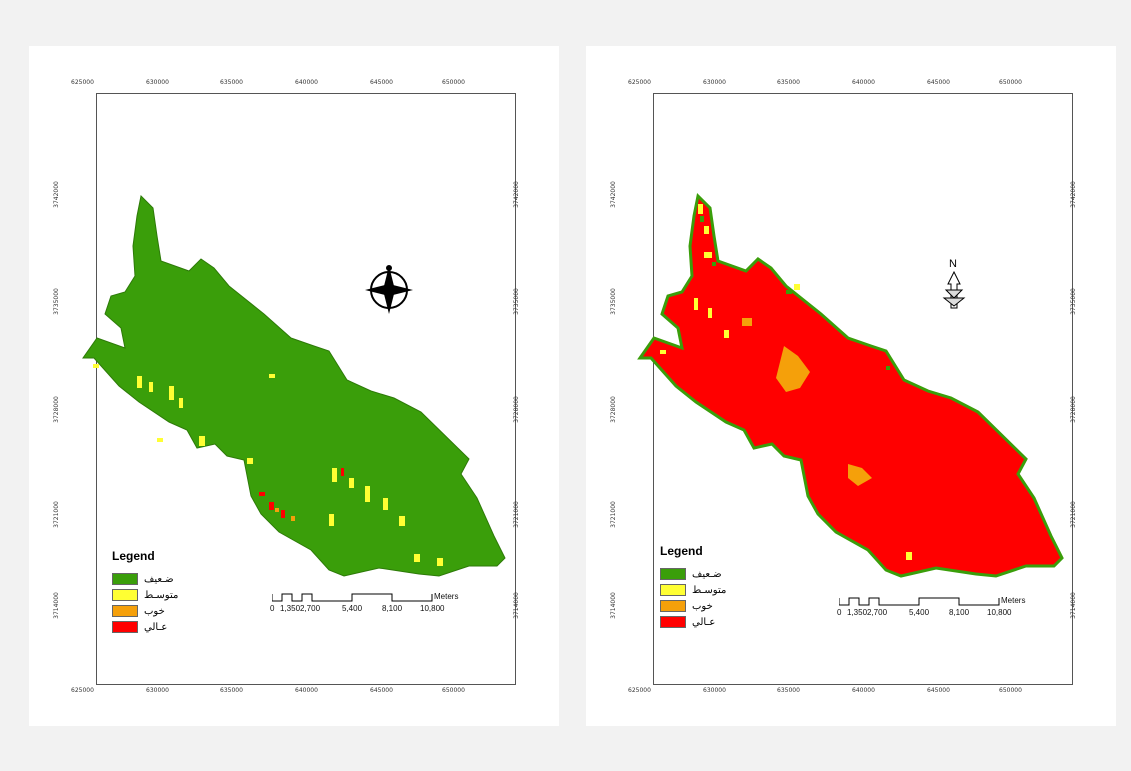 The image size is (1131, 771). What do you see at coordinates (301, 493) in the screenshot?
I see `high-class-patches` at bounding box center [301, 493].